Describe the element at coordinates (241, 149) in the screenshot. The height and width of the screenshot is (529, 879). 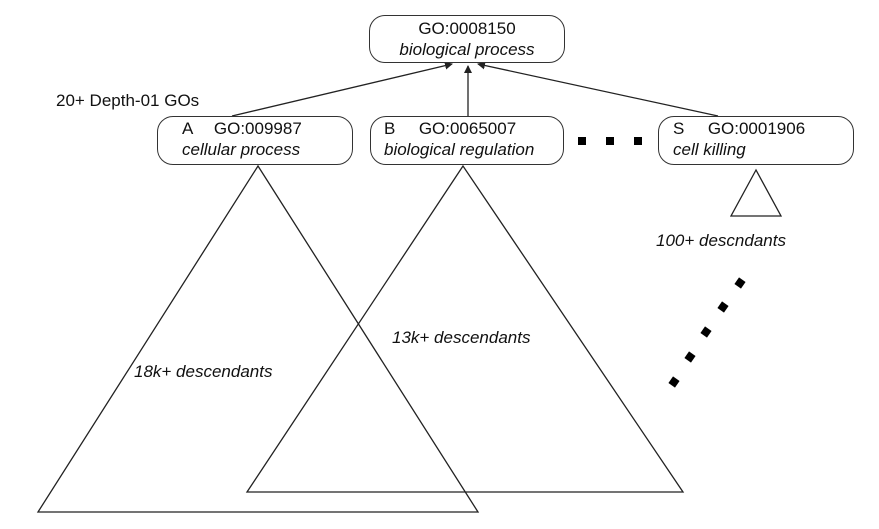
I see `node-a-name: cellular process` at that location.